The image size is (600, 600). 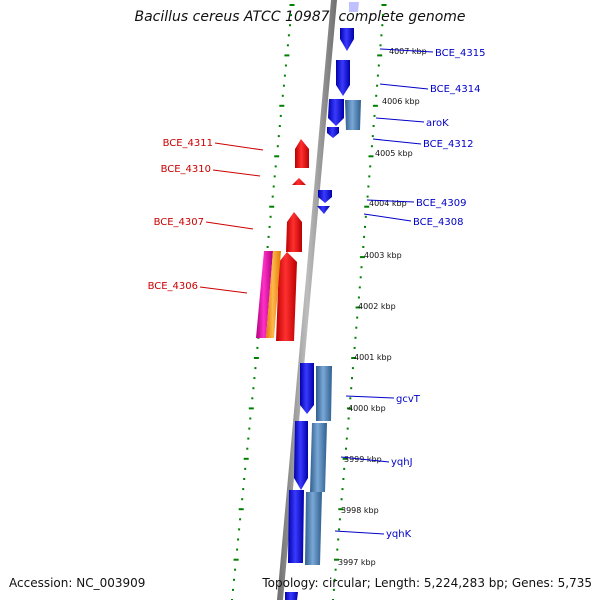 I want to click on genome-backbone, so click(x=307, y=300).